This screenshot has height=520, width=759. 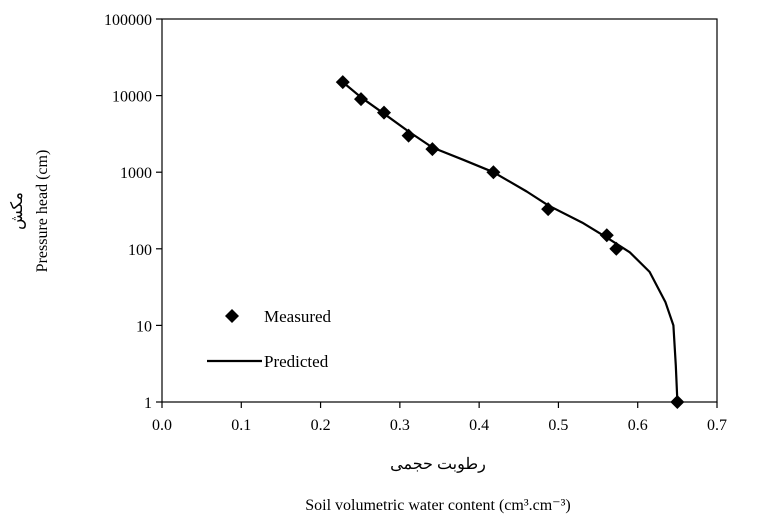 I want to click on x-tick-label: 0.6, so click(x=638, y=425).